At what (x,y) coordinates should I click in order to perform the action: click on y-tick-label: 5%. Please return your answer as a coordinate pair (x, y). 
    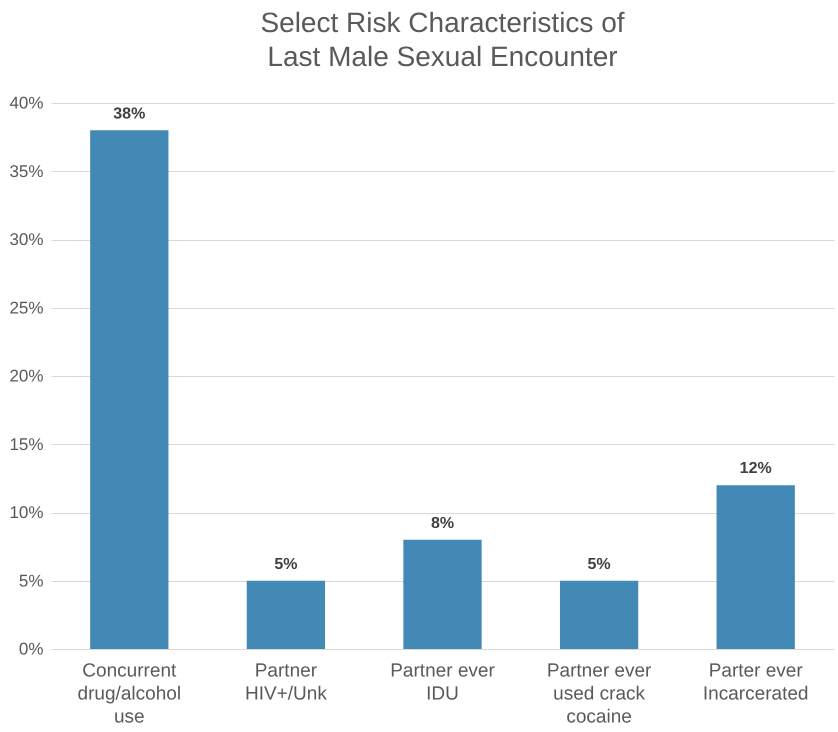
    Looking at the image, I should click on (31, 580).